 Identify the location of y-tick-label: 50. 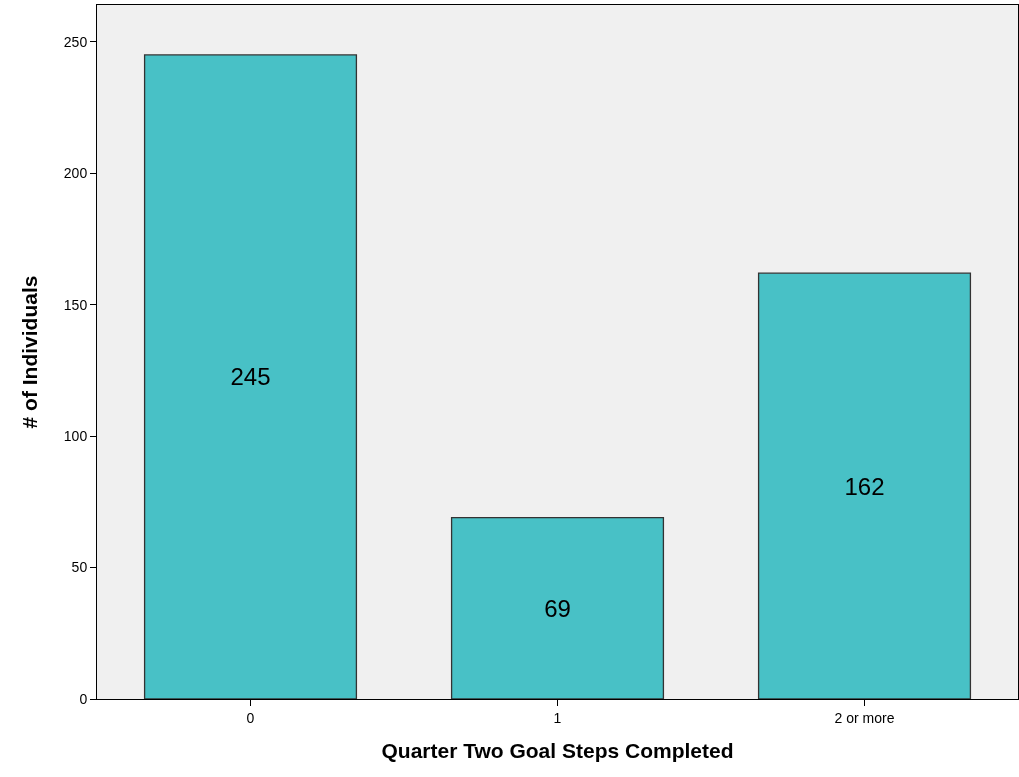
(79, 567).